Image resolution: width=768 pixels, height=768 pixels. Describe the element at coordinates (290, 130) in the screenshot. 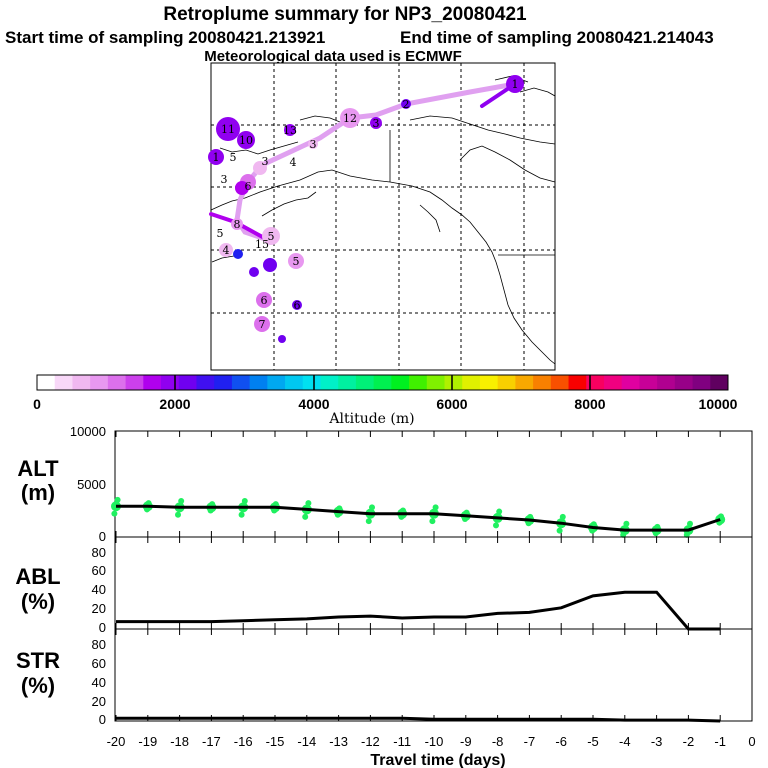

I see `map-label: 13` at that location.